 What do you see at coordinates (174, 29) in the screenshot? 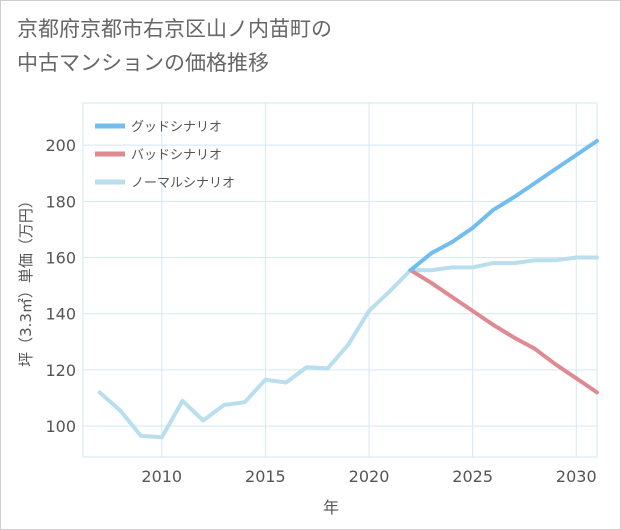
I see `title-line-1: 京都府京都市右京区山ノ内苗町の` at bounding box center [174, 29].